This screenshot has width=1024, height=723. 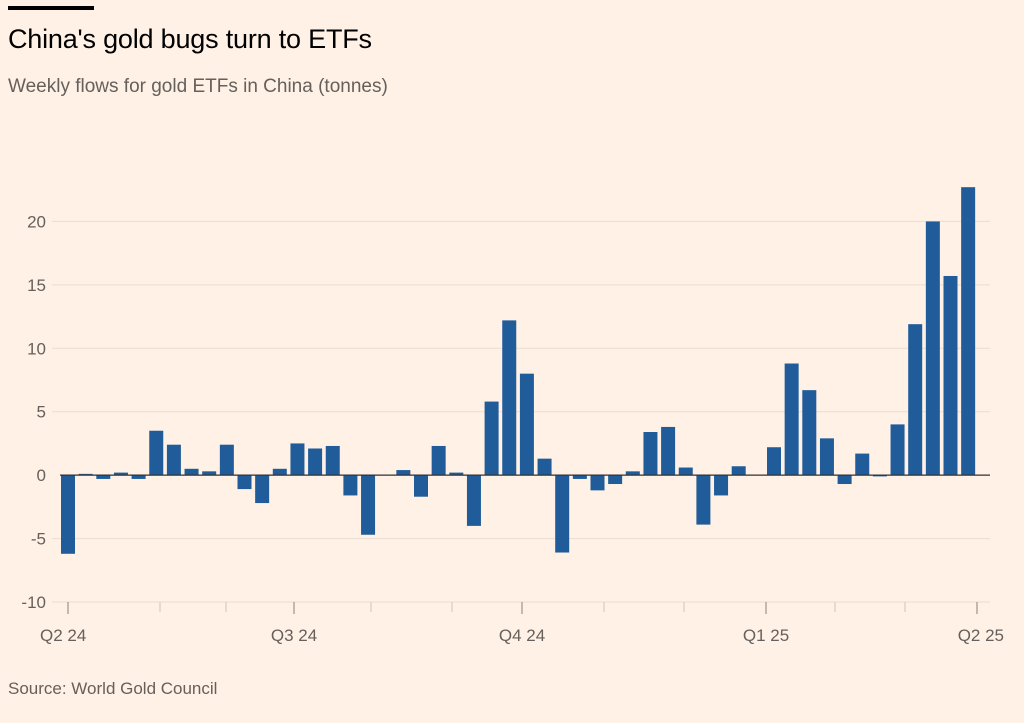 What do you see at coordinates (766, 635) in the screenshot?
I see `x-tick-label: Q1 25` at bounding box center [766, 635].